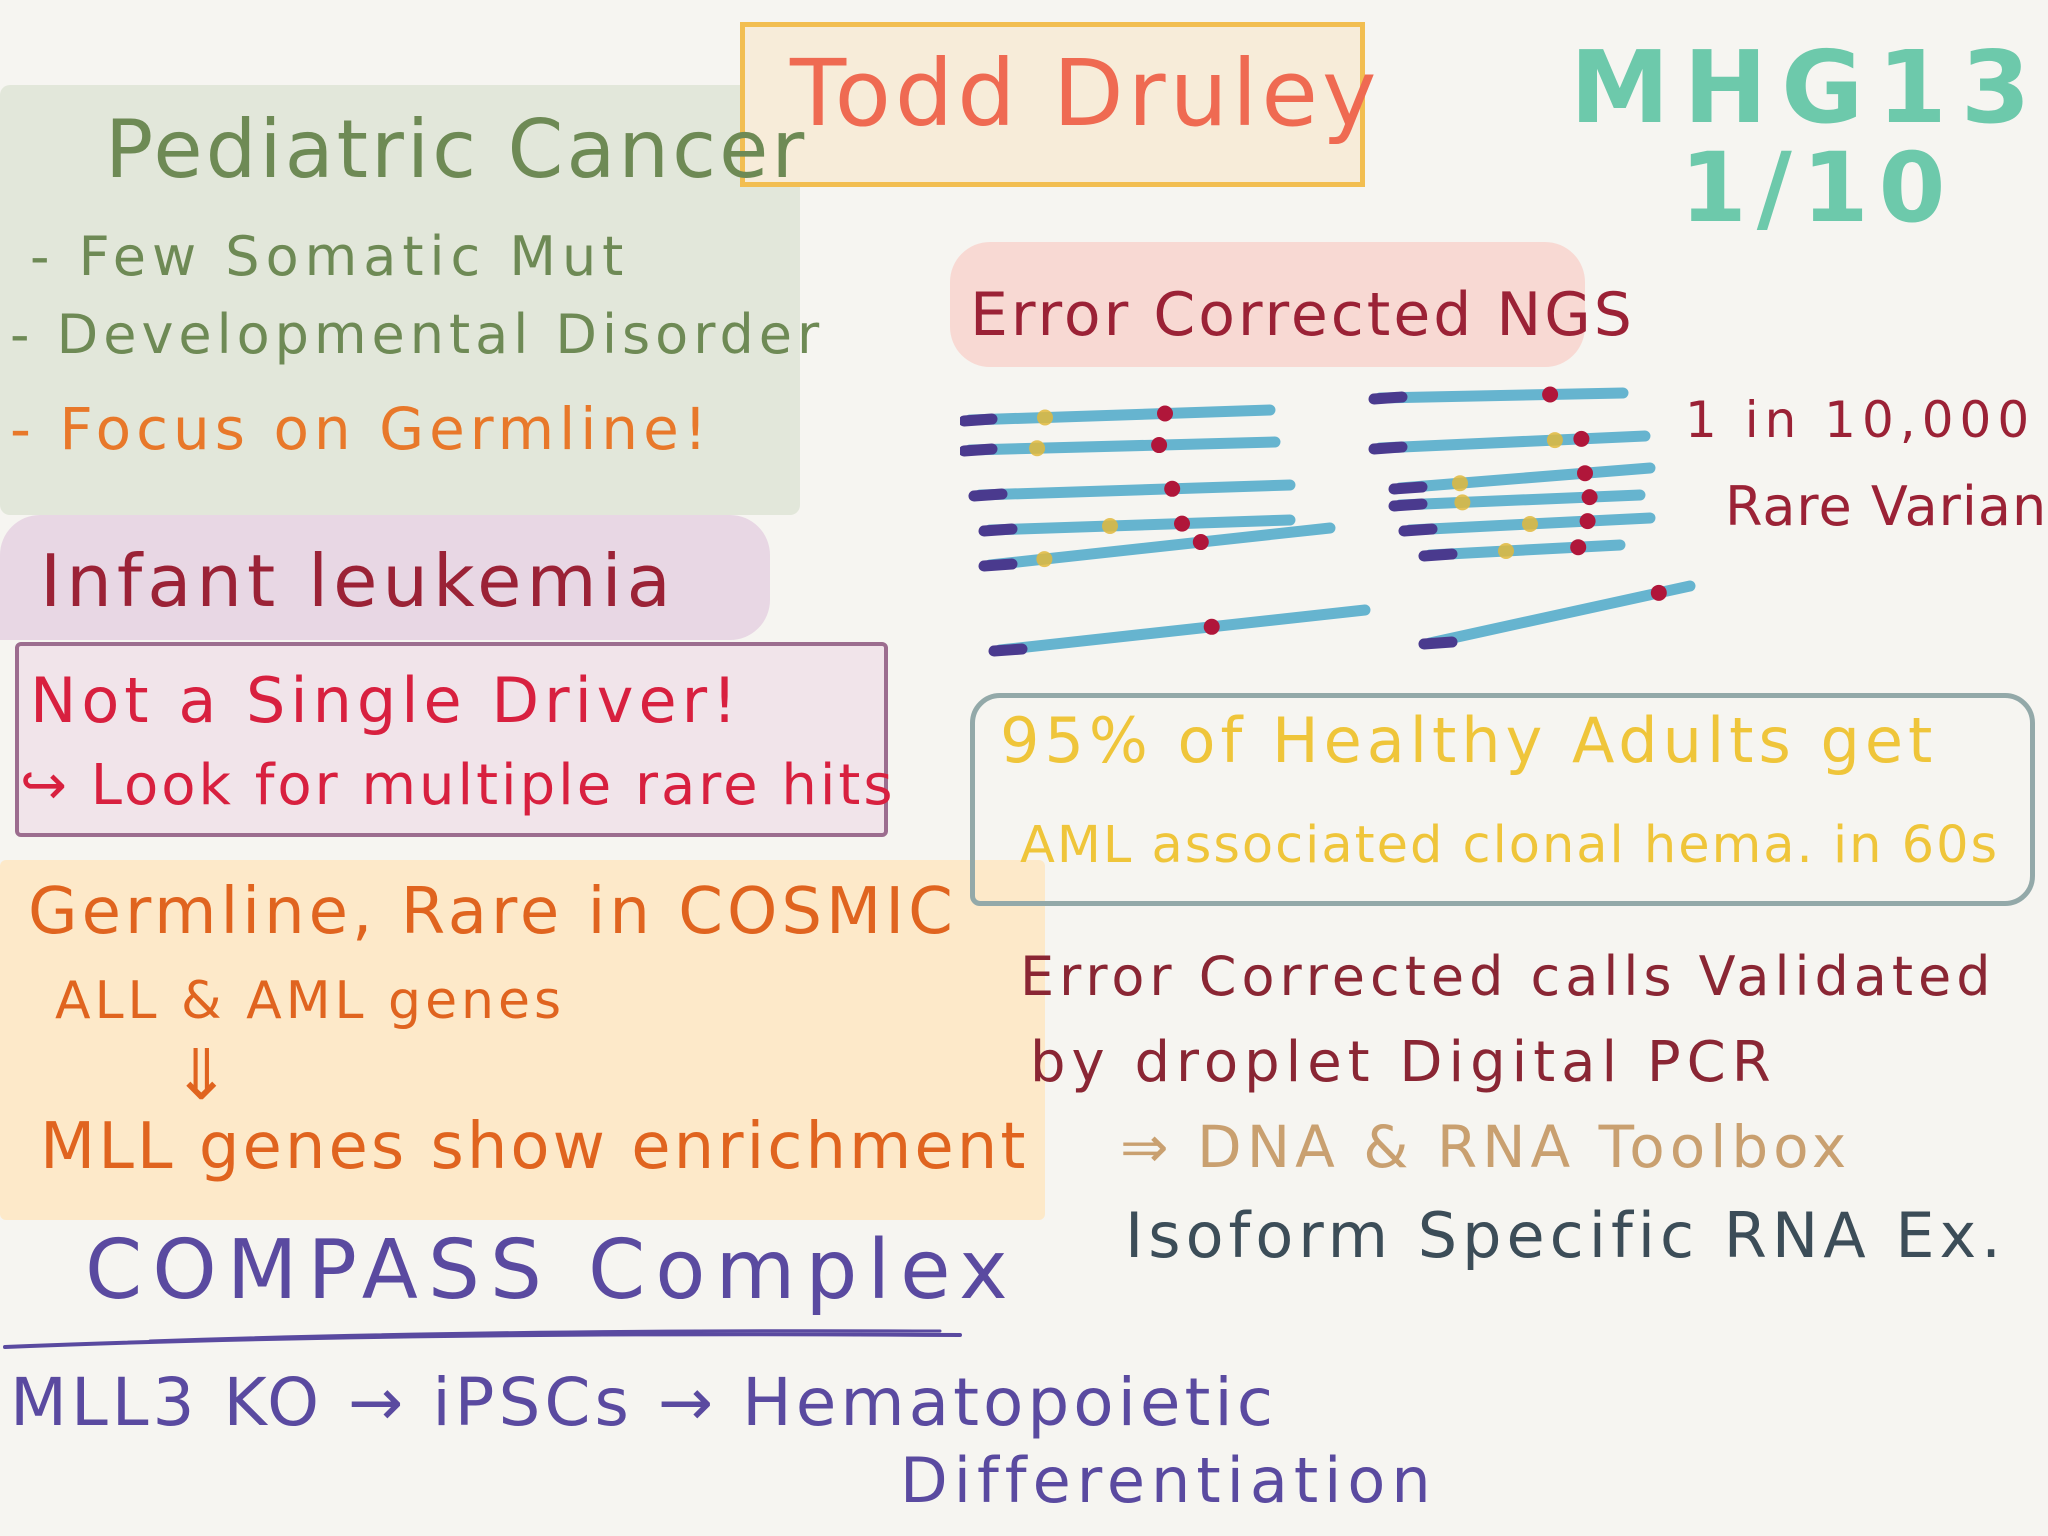  Describe the element at coordinates (456, 149) in the screenshot. I see `pediatric-heading: Pediatric Cancer` at that location.